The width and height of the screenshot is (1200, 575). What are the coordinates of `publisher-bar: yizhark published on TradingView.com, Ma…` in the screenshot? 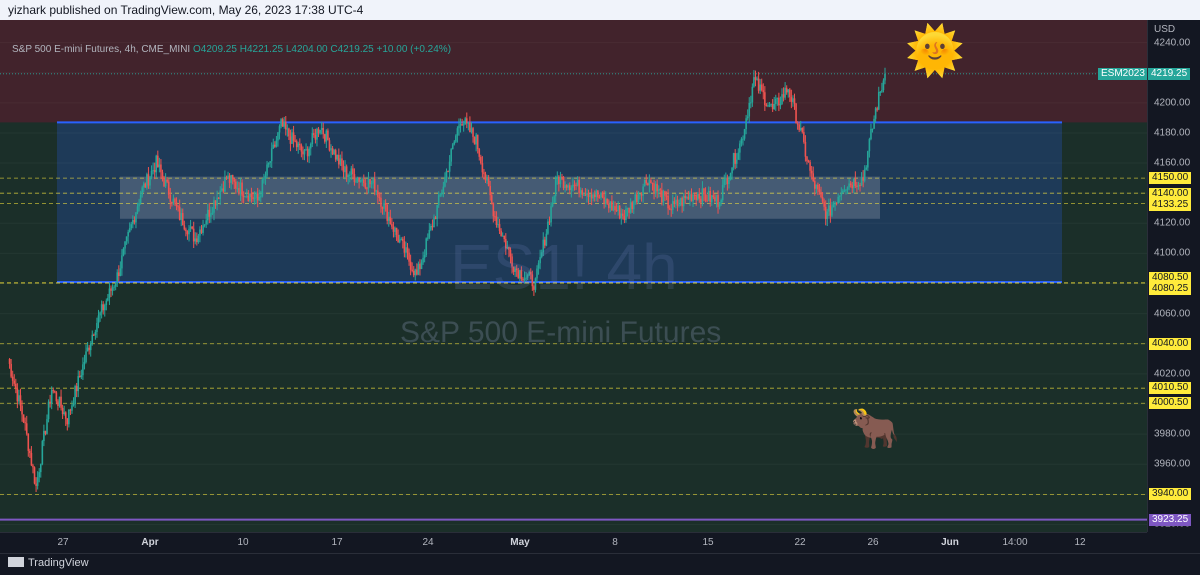 It's located at (600, 10).